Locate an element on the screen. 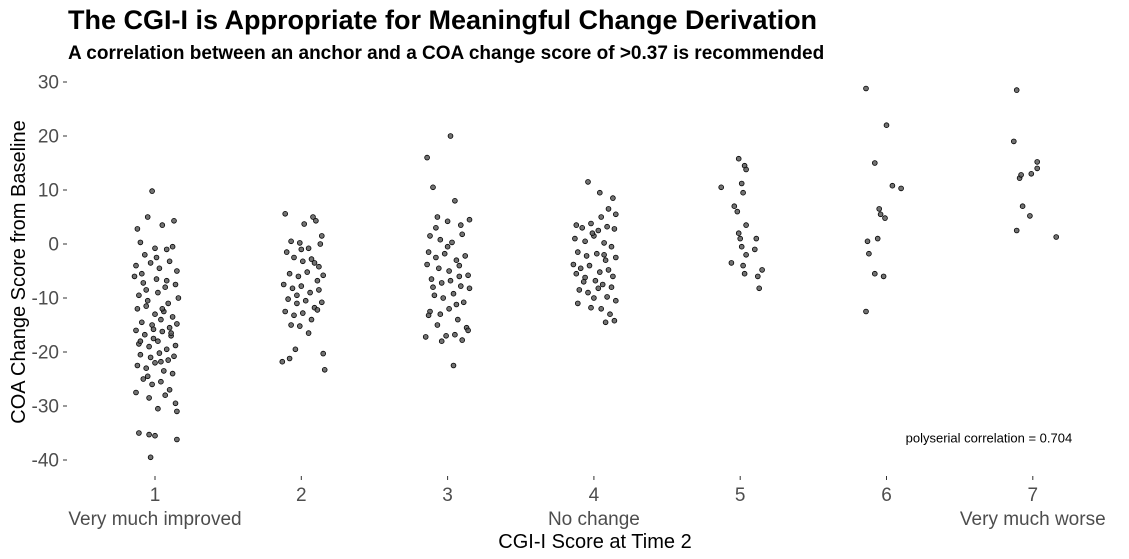 This screenshot has width=1129, height=559. x-tick-label: 3 is located at coordinates (447, 495).